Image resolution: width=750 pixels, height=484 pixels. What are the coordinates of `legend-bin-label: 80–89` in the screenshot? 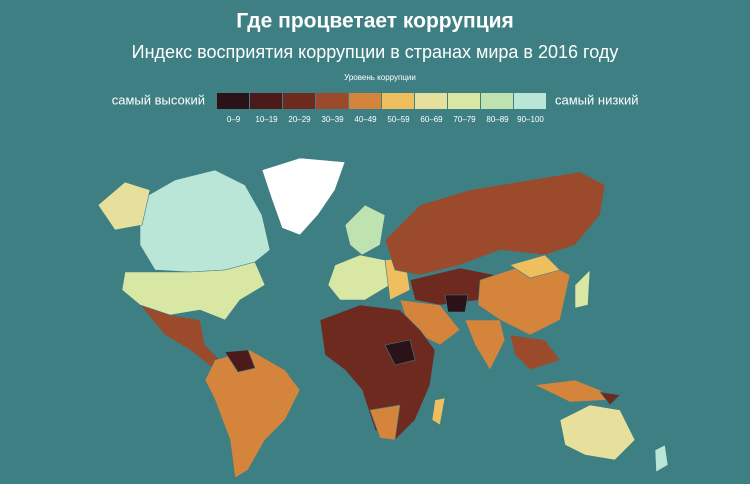 It's located at (497, 119).